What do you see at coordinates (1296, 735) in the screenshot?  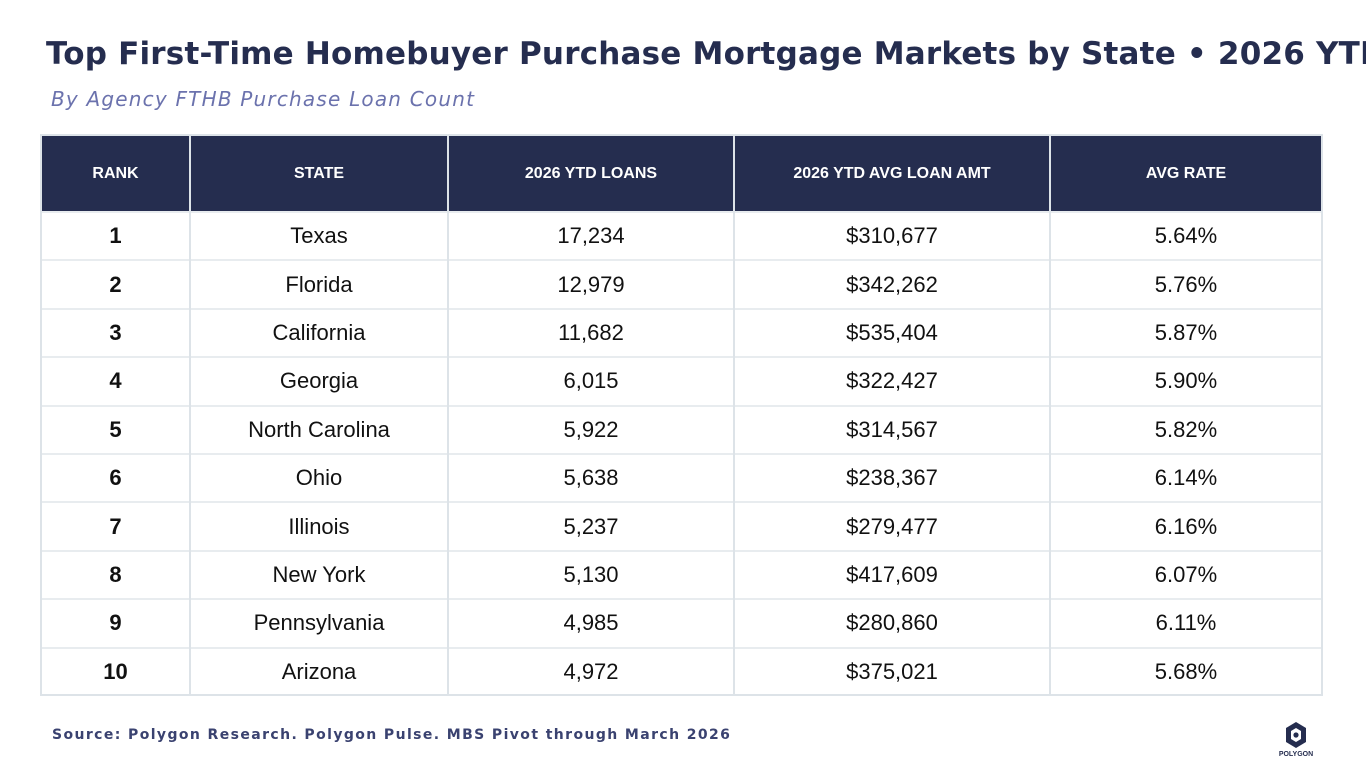 I see `polygon-hexagon-icon` at bounding box center [1296, 735].